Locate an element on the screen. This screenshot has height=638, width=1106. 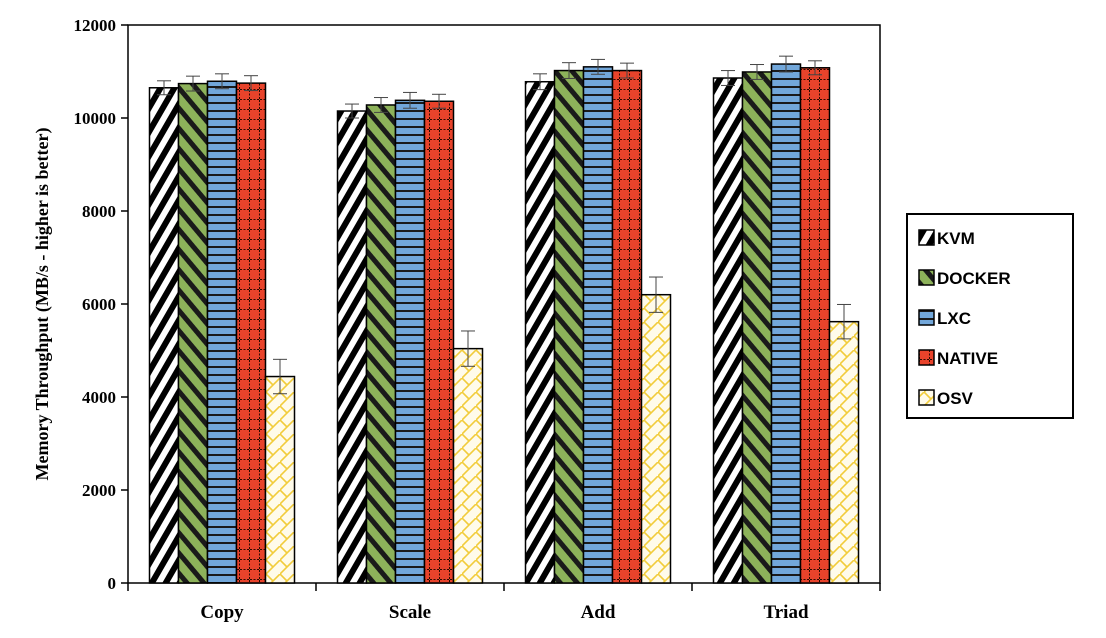
bar-lxc-add is located at coordinates (598, 325).